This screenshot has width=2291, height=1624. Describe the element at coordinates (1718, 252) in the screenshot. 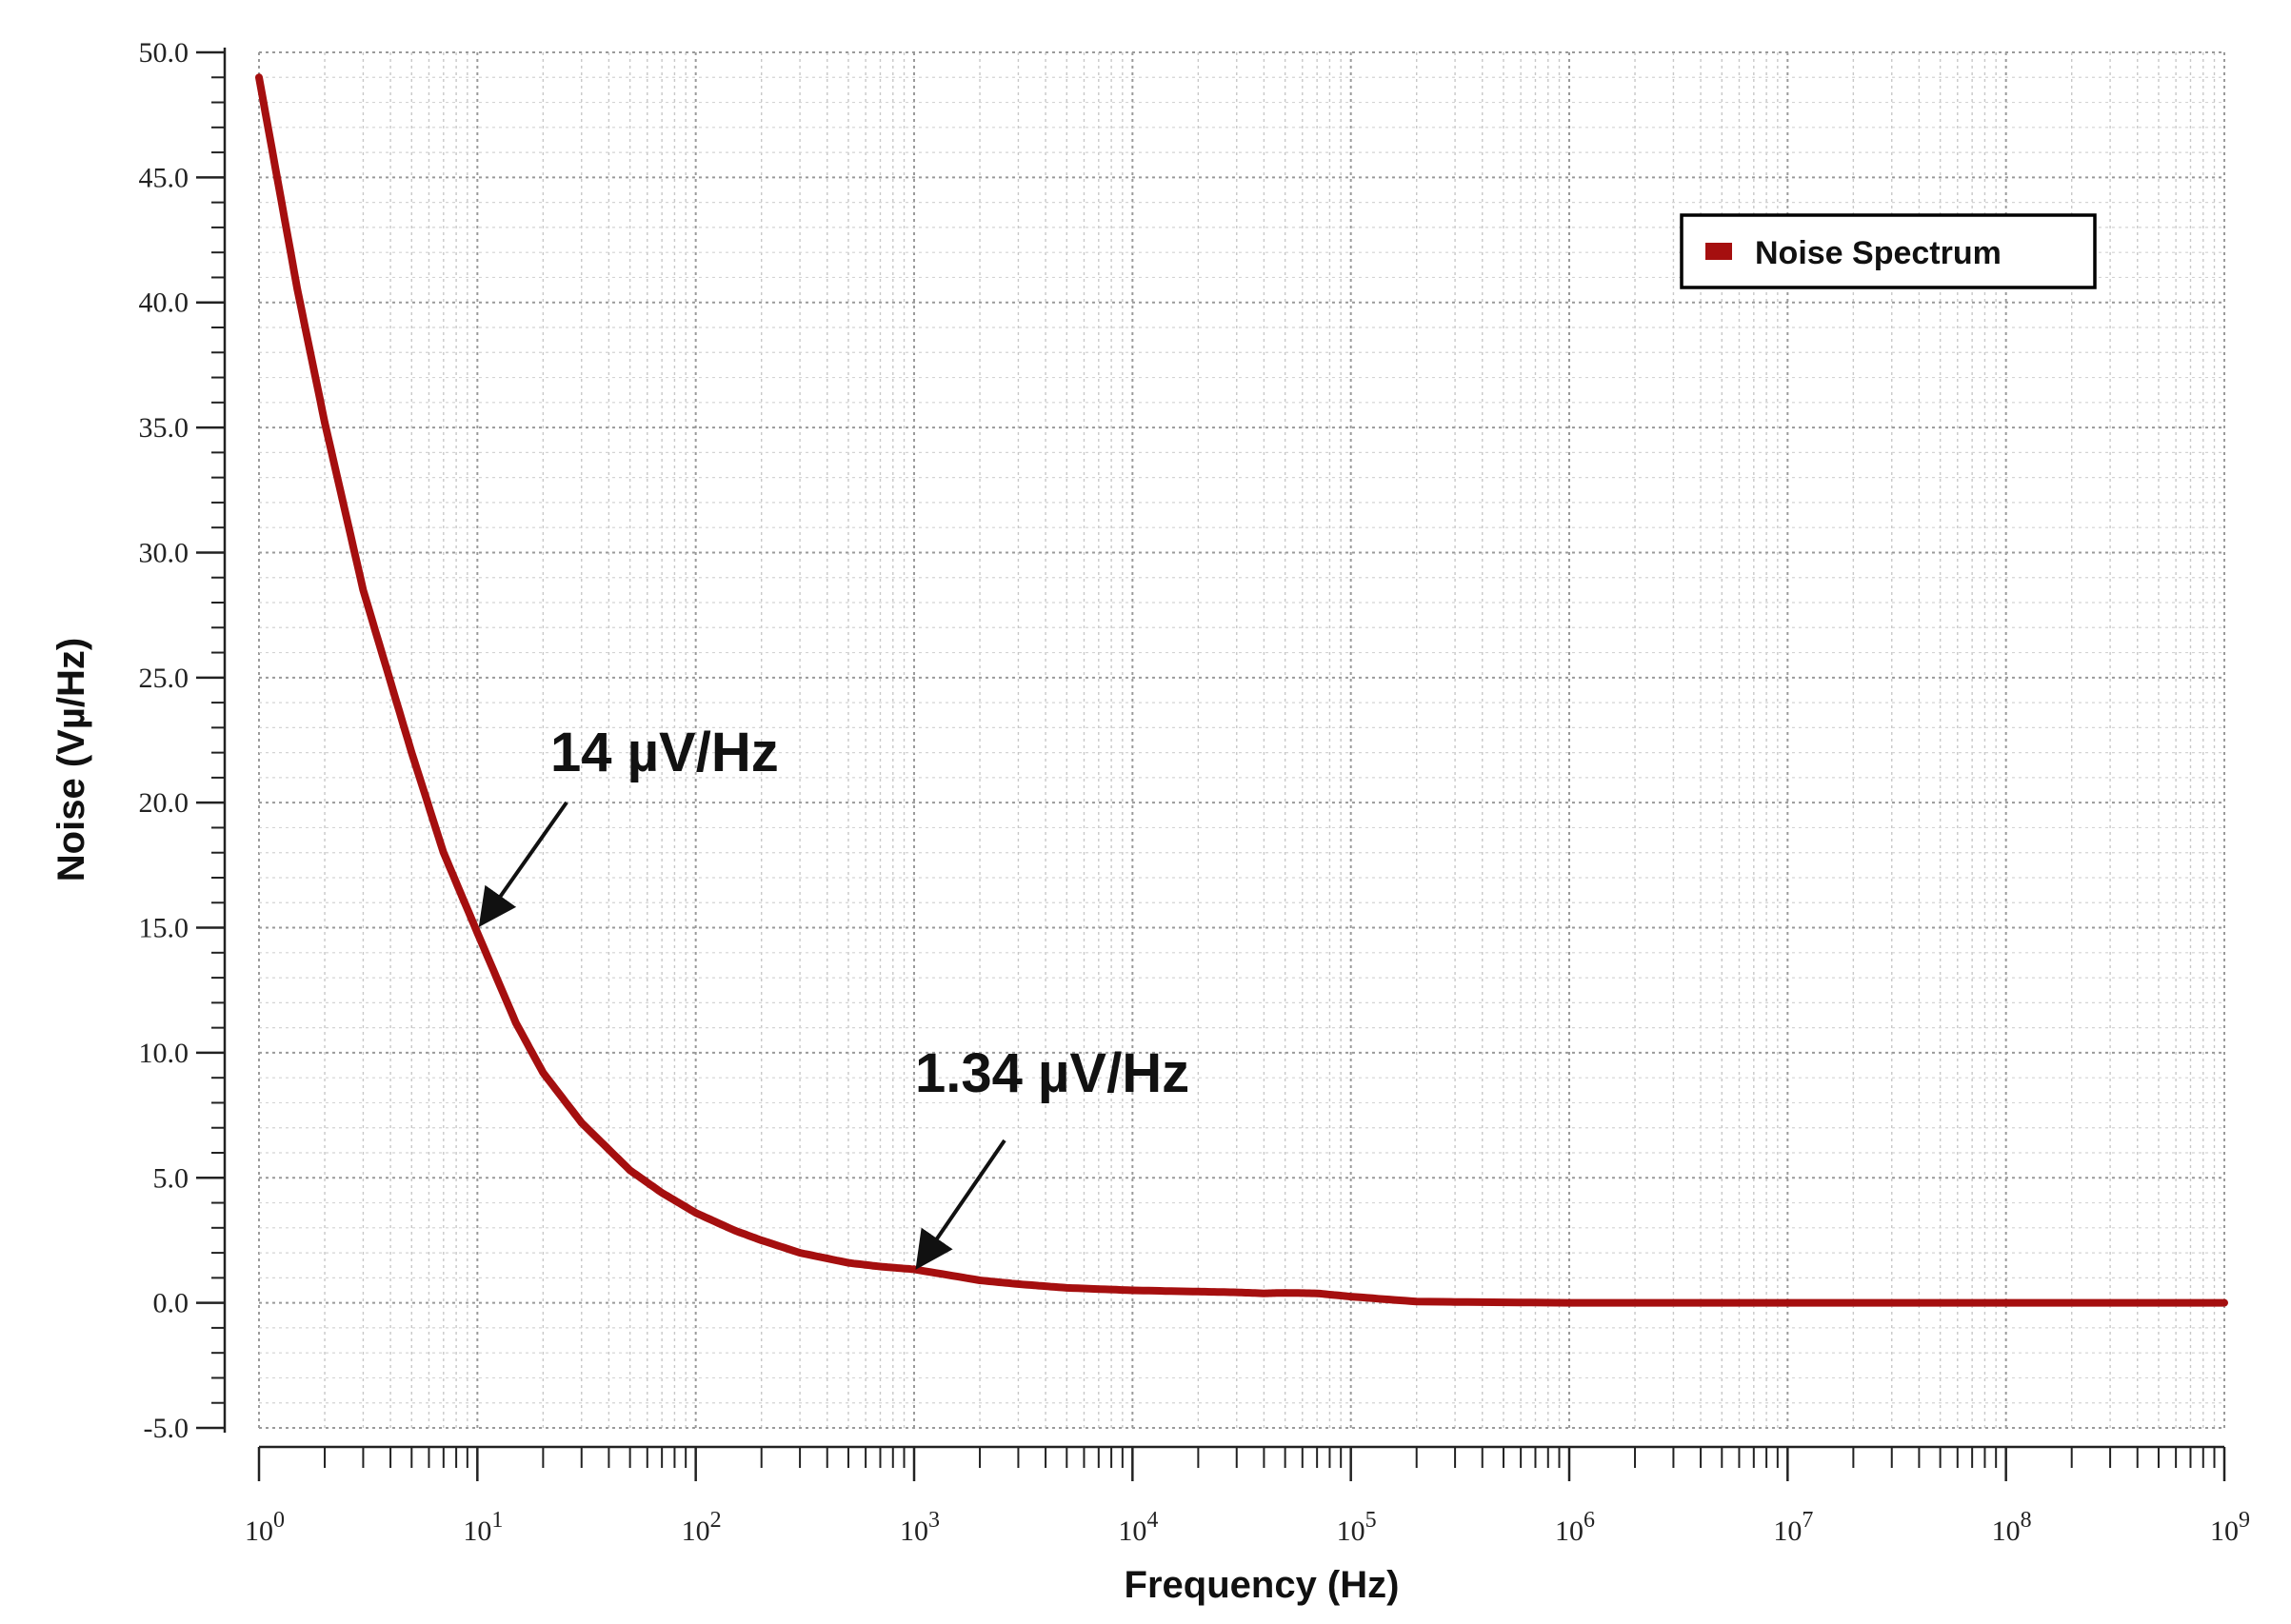

I see `legend-swatch` at that location.